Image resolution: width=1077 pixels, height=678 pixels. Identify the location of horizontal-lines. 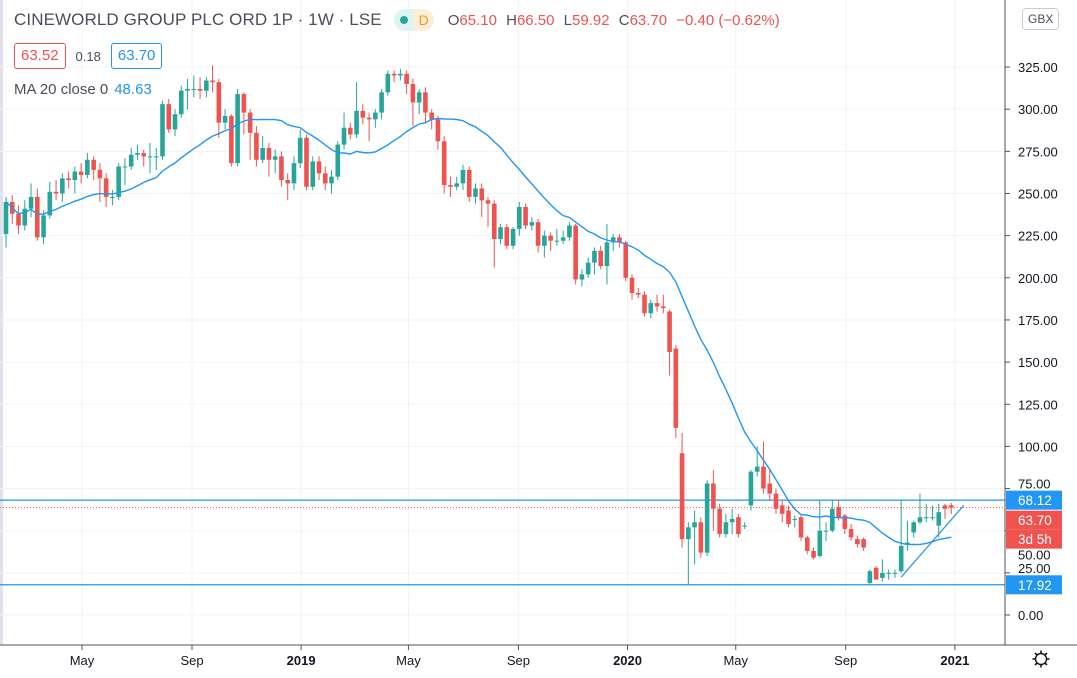
(502, 542).